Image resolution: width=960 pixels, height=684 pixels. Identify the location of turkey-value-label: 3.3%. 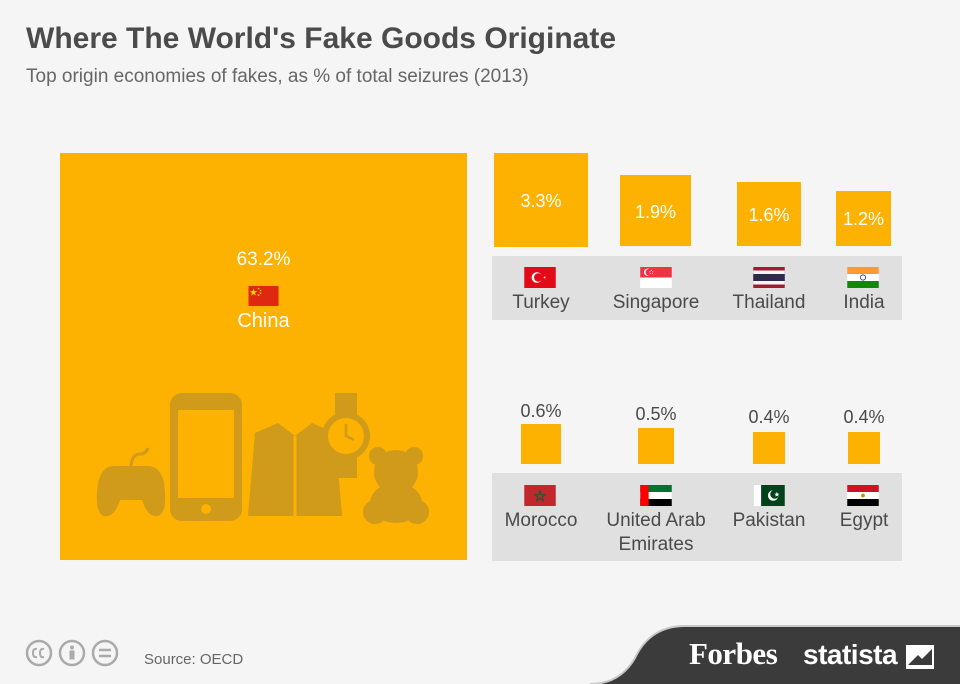
(541, 201).